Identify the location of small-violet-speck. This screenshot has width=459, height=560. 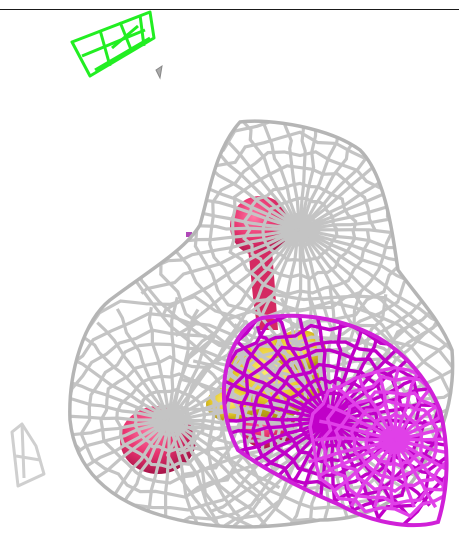
(189, 234).